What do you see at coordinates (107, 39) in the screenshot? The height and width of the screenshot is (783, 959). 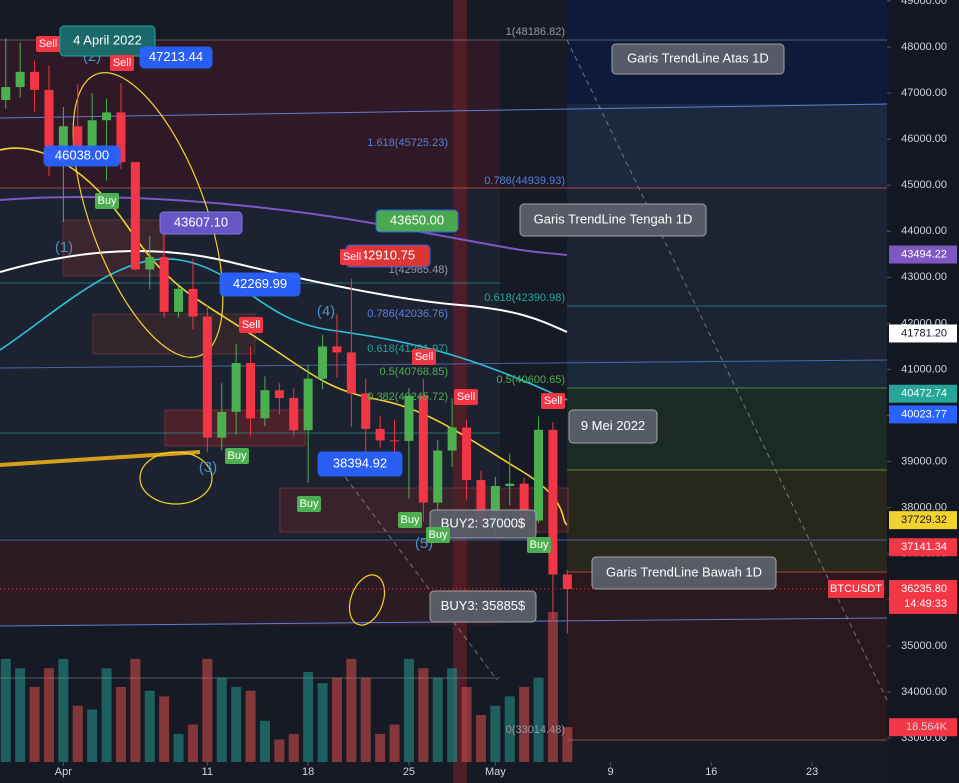 I see `annotation-text: 4 April 2022` at bounding box center [107, 39].